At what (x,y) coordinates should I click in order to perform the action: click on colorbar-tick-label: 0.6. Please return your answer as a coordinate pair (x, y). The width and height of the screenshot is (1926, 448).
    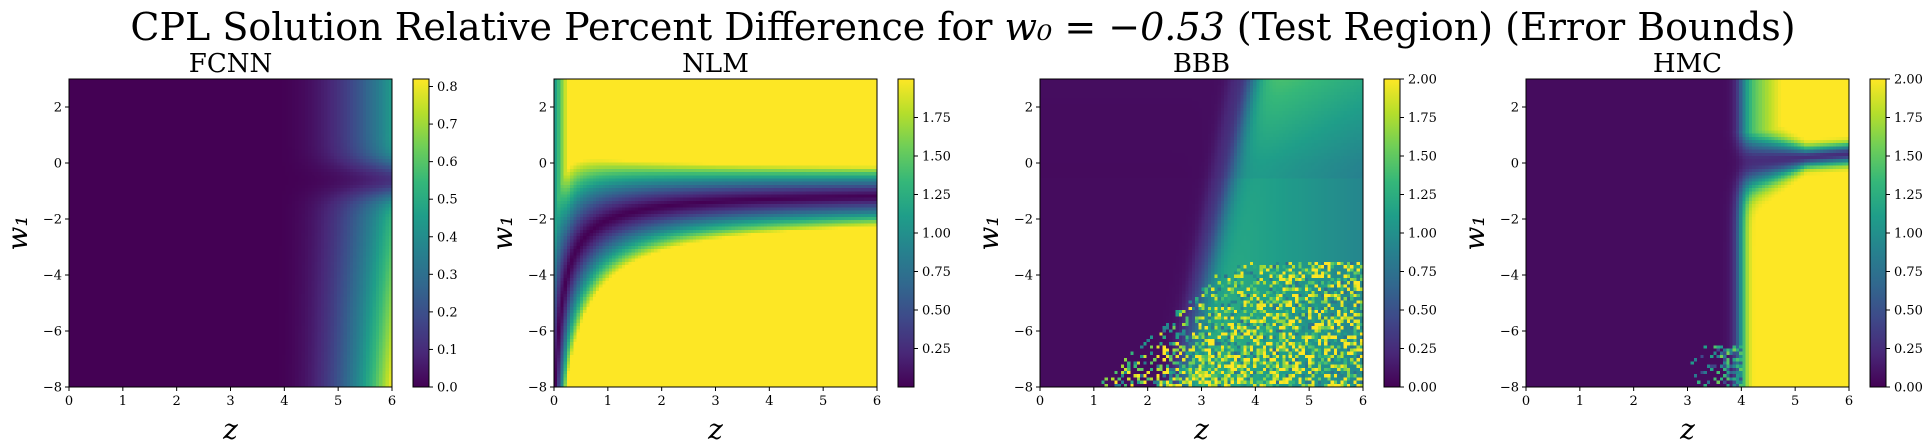
    Looking at the image, I should click on (447, 162).